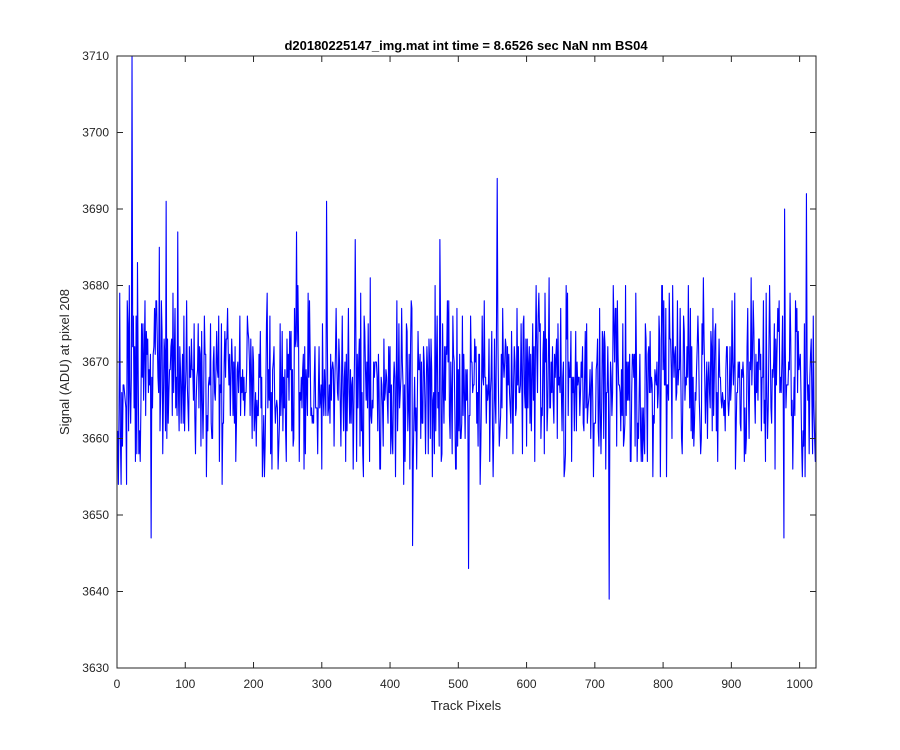 This screenshot has height=750, width=900. I want to click on x-tick-label: 500, so click(458, 684).